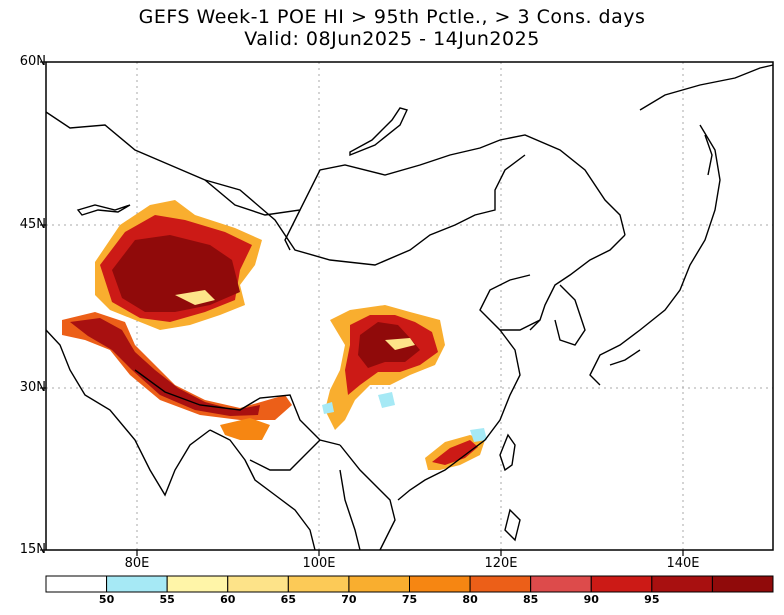 The width and height of the screenshot is (784, 615). I want to click on shade-south-core, so click(455, 452).